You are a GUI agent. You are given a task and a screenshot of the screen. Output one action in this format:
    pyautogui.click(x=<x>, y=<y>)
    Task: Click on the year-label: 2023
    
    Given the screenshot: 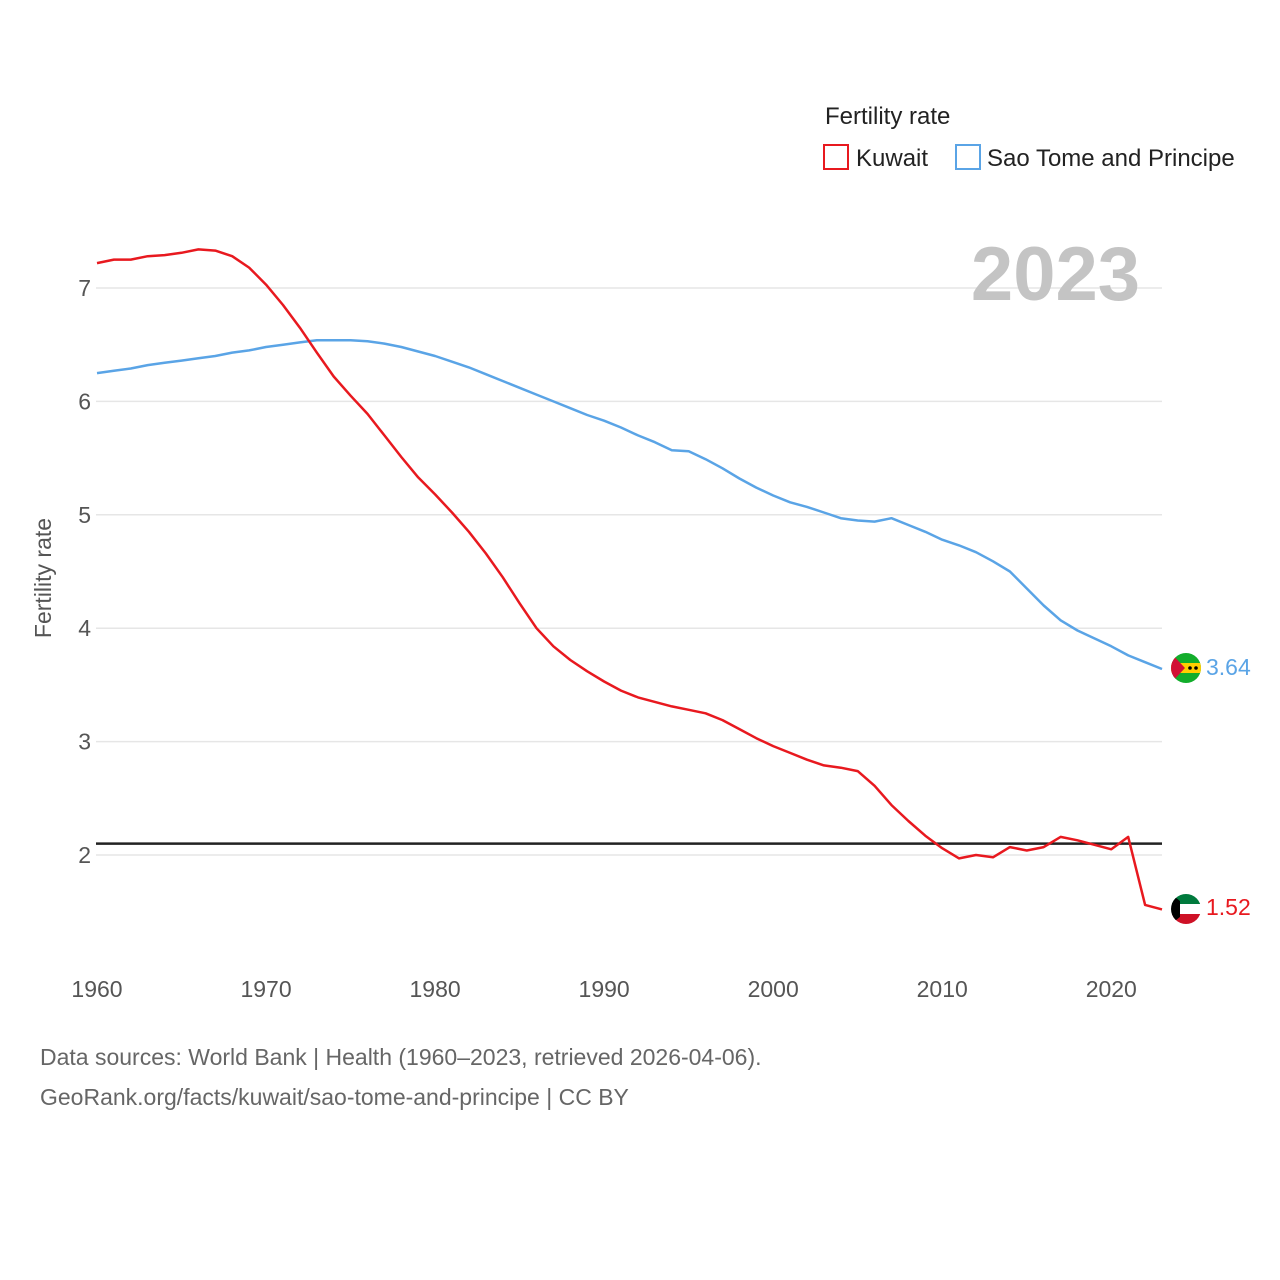 What is the action you would take?
    pyautogui.click(x=1055, y=274)
    